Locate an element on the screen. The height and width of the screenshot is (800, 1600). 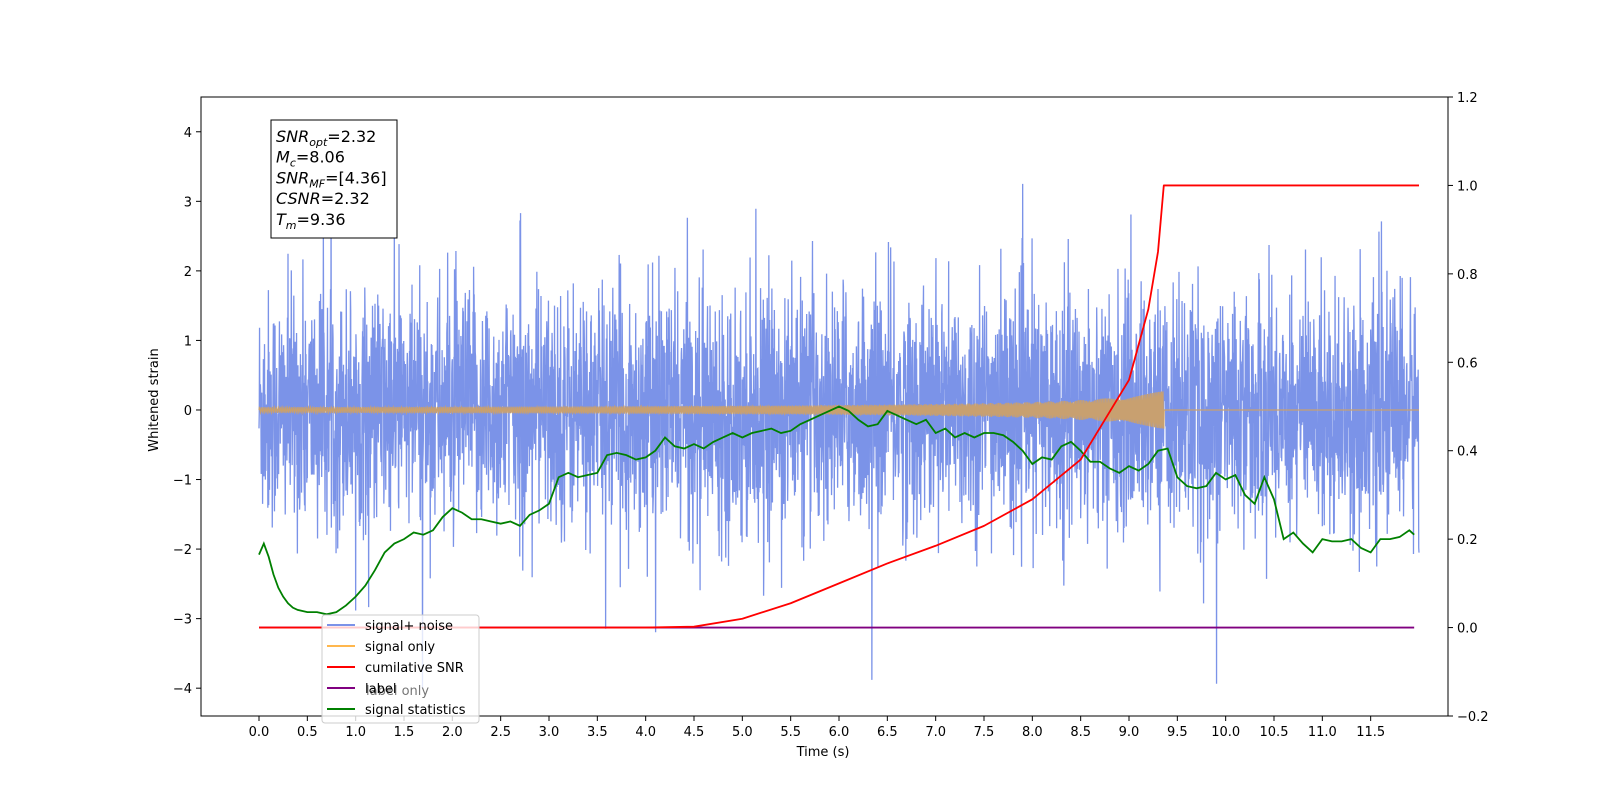
x-tick-label: 7.5 is located at coordinates (984, 732).